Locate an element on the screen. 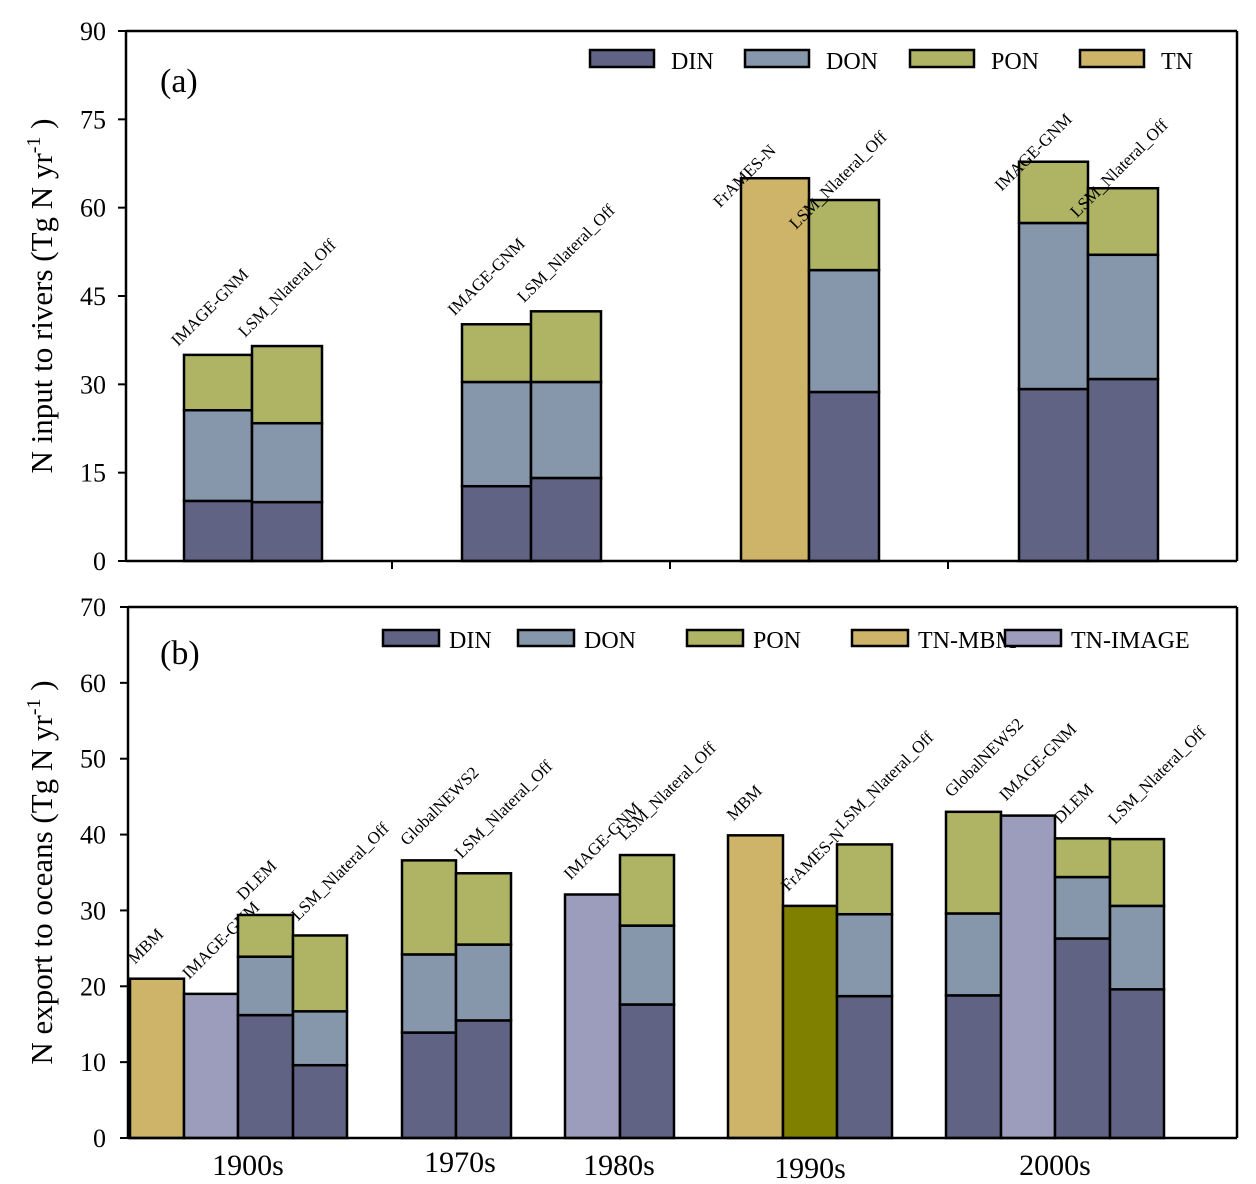 This screenshot has width=1256, height=1184. y-tick-label: 10 is located at coordinates (93, 1062).